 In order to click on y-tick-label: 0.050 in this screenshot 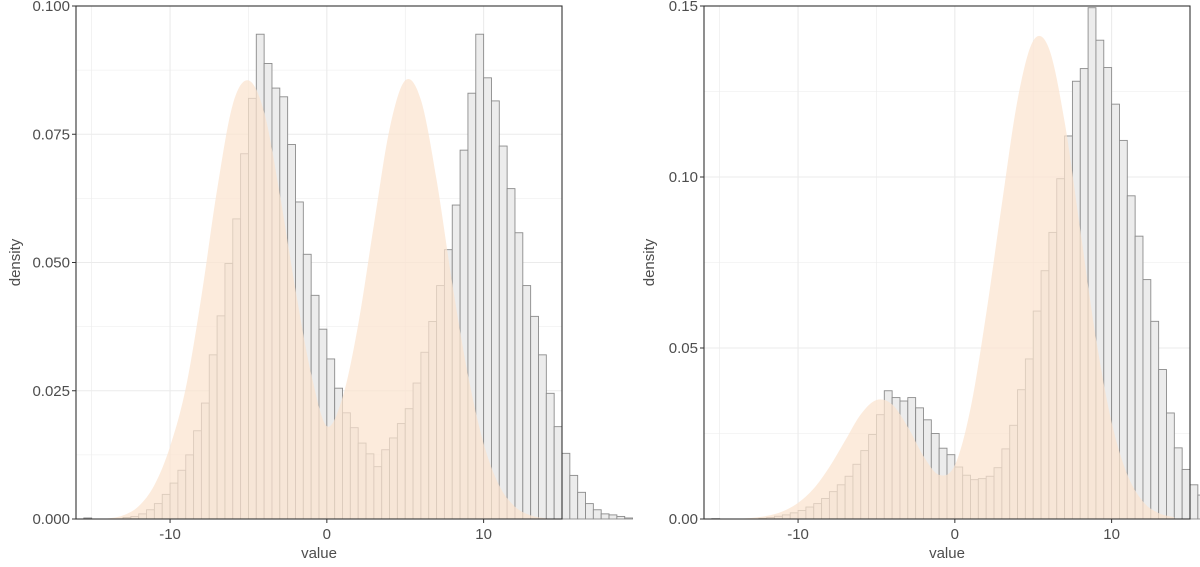, I will do `click(51, 263)`.